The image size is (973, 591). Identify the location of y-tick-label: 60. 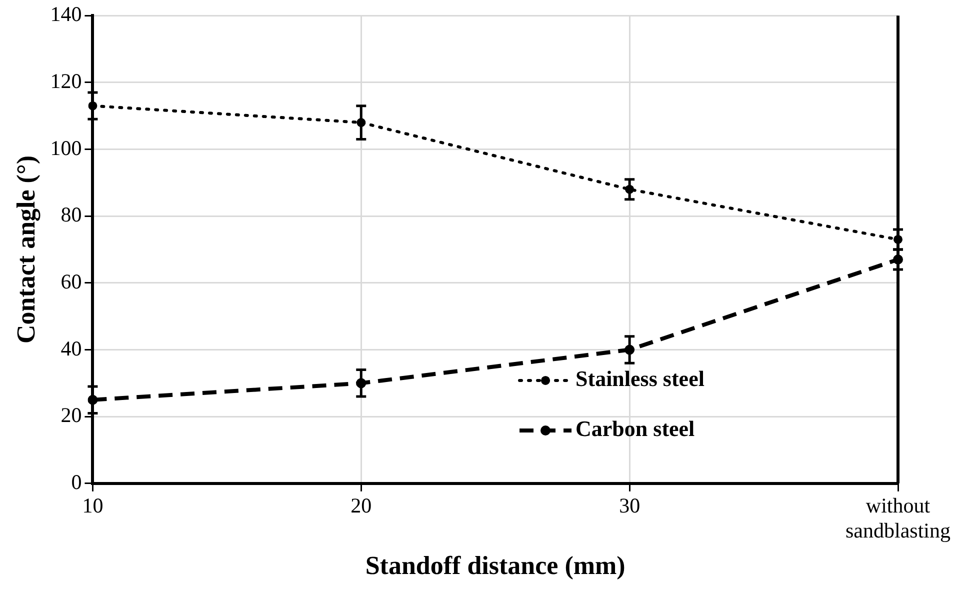
(71, 281).